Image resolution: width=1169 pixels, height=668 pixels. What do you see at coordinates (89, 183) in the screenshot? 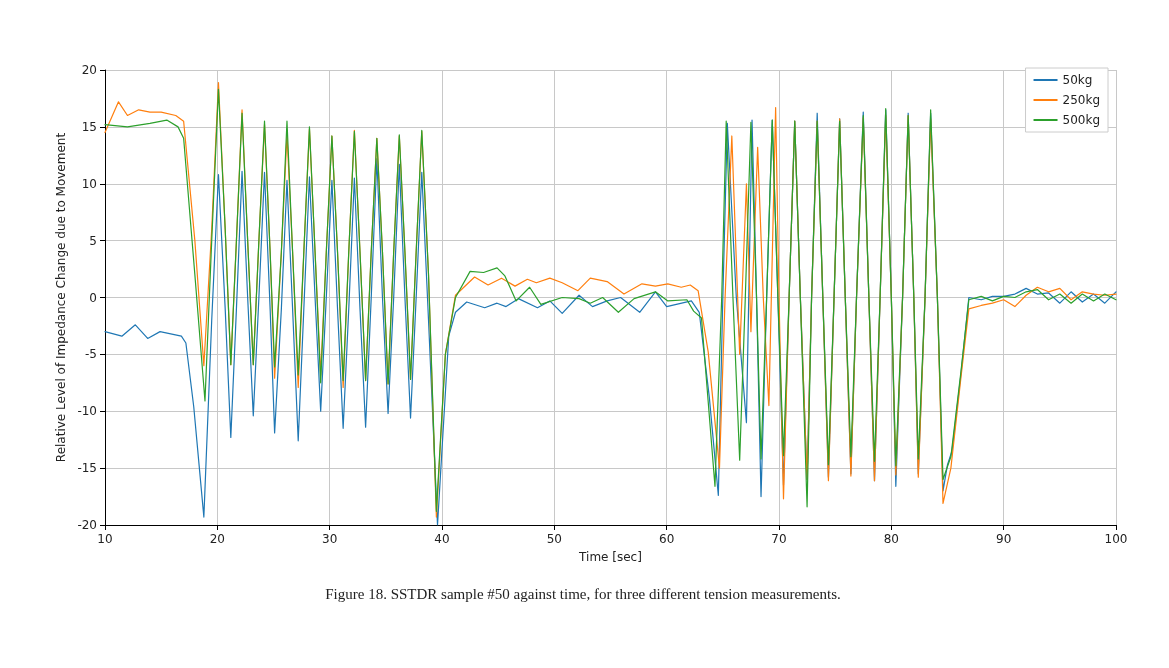
I see `y-tick-label: 10` at bounding box center [89, 183].